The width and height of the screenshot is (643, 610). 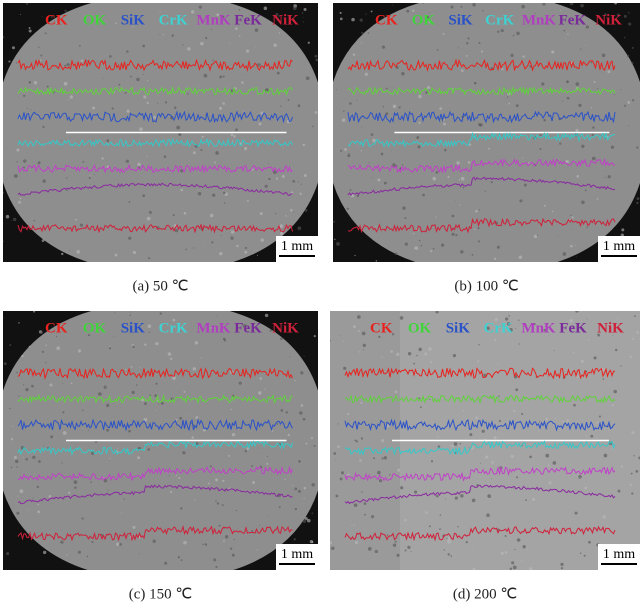 I want to click on legend-label: NiK, so click(x=285, y=328).